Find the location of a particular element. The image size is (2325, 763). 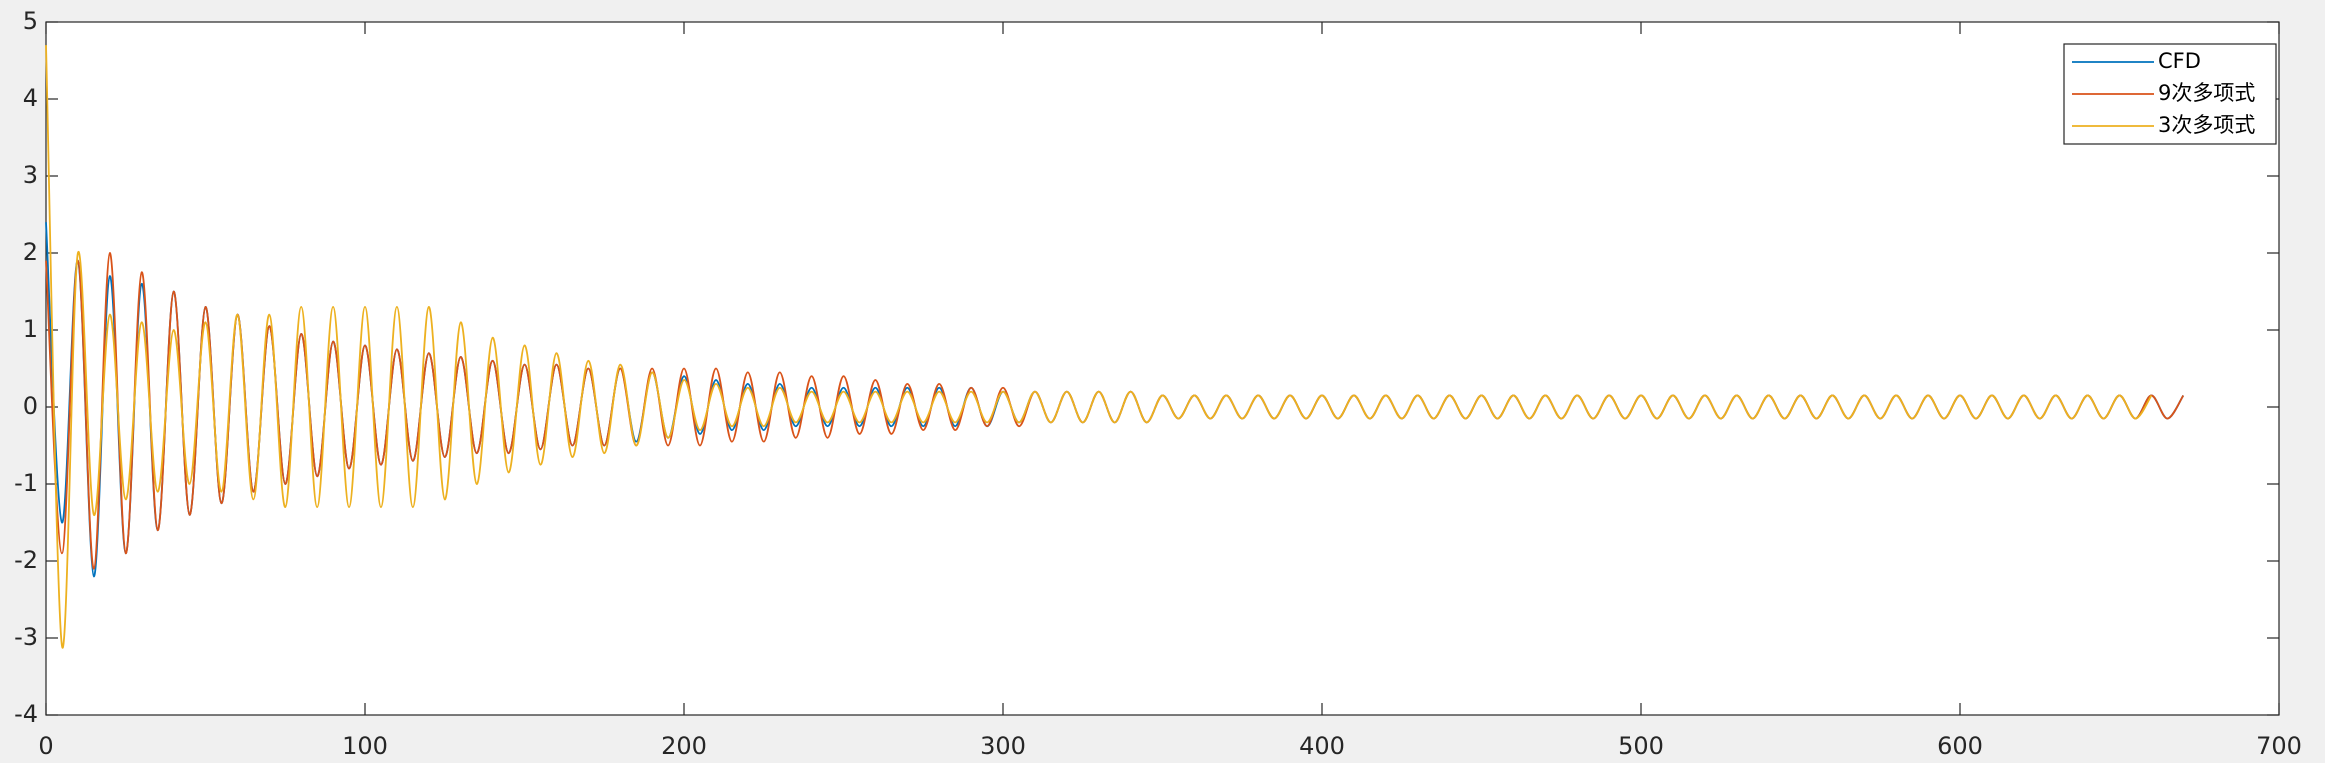

y-tick-label: -2 is located at coordinates (26, 560).